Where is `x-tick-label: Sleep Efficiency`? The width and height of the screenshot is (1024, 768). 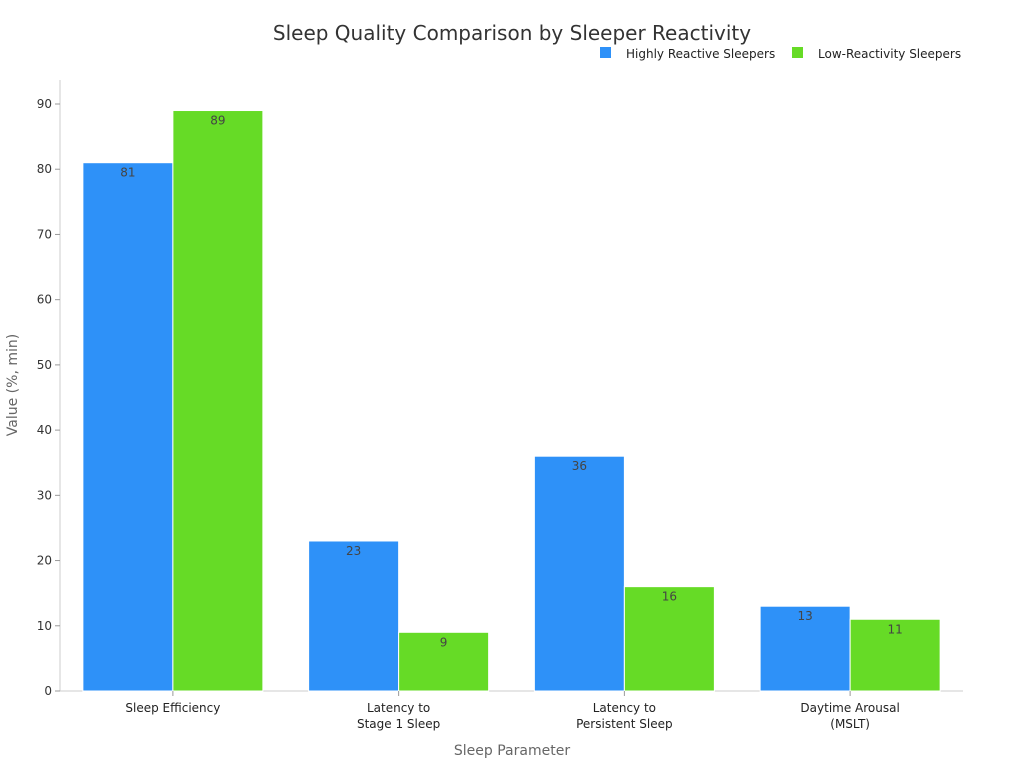
x-tick-label: Sleep Efficiency is located at coordinates (172, 708).